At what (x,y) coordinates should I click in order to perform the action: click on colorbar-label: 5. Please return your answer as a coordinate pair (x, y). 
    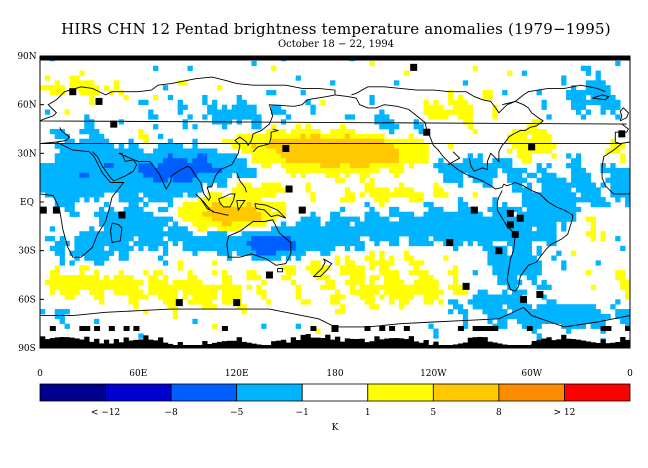
    Looking at the image, I should click on (433, 413).